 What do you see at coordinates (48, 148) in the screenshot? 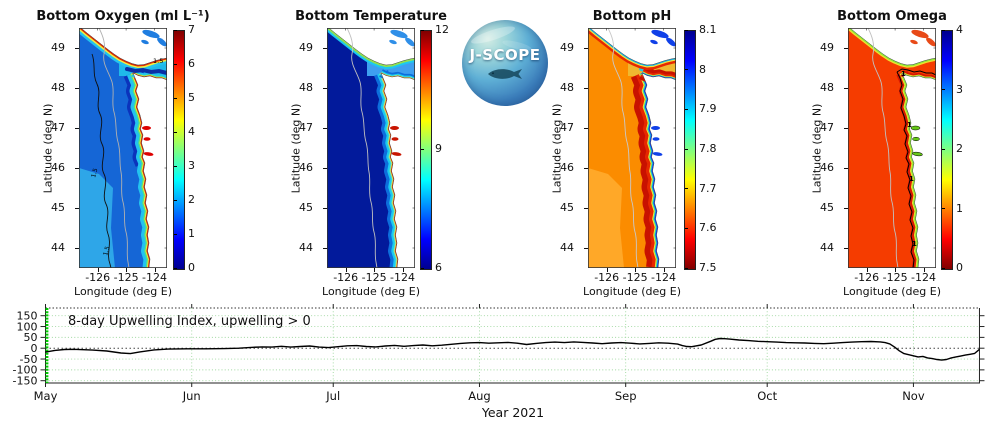
I see `y-axis-label-bottom-oxygen: Latitude (deg N)` at bounding box center [48, 148].